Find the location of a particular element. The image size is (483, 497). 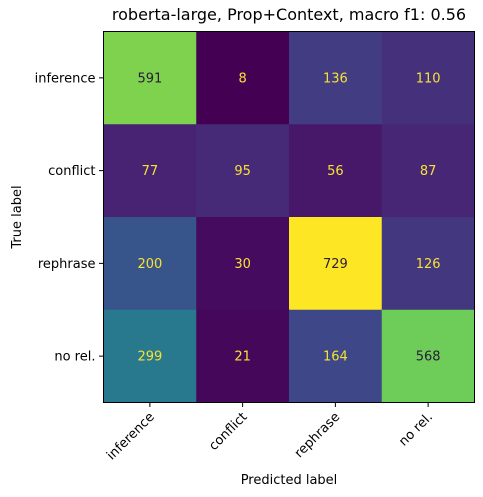

cell-value-r2-c2: 729 is located at coordinates (335, 264).